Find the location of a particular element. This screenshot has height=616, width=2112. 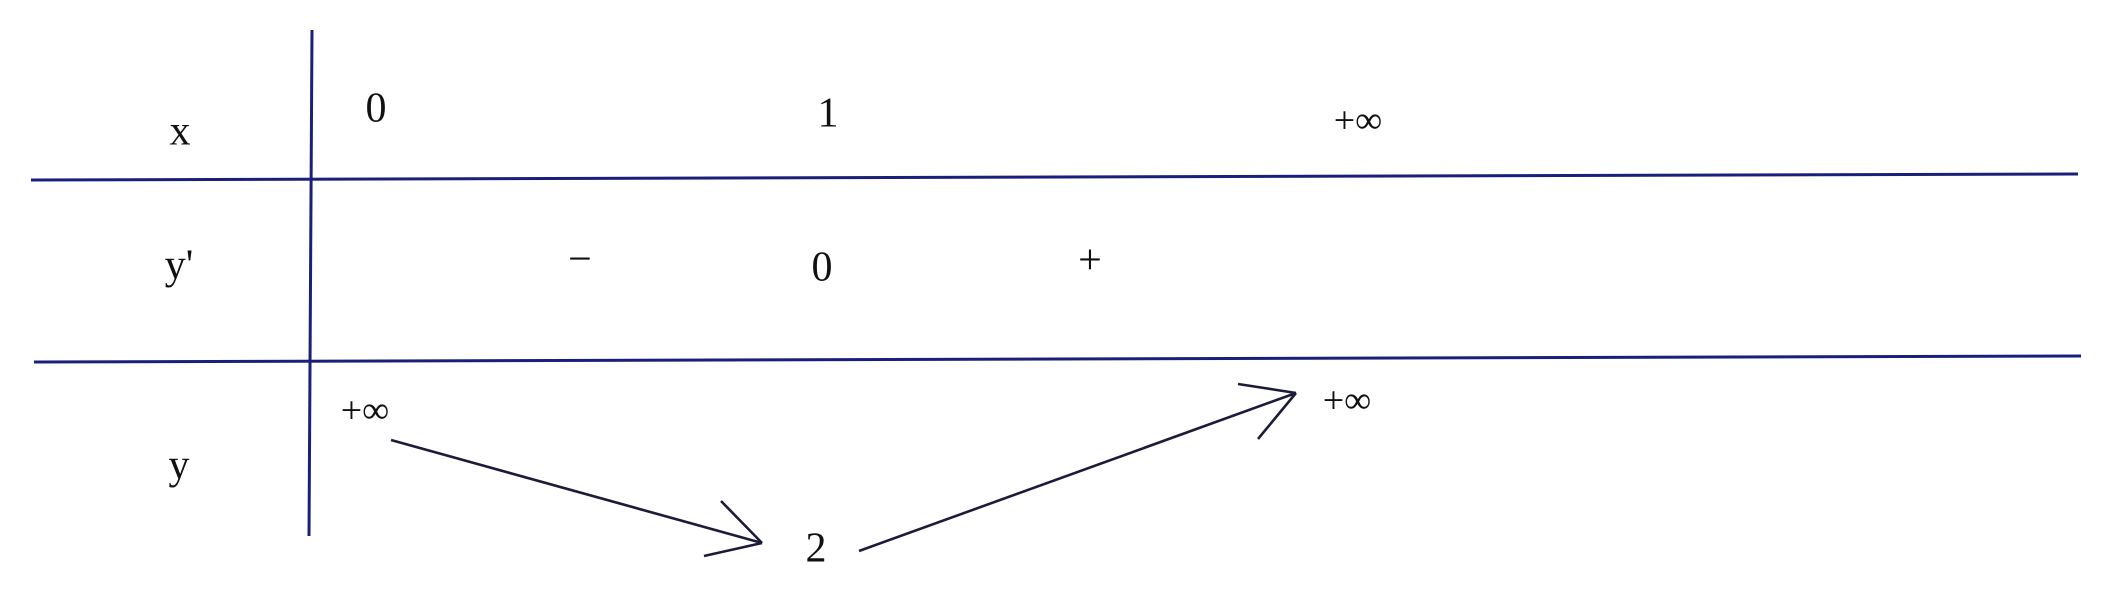

vertical-divider is located at coordinates (310, 283).